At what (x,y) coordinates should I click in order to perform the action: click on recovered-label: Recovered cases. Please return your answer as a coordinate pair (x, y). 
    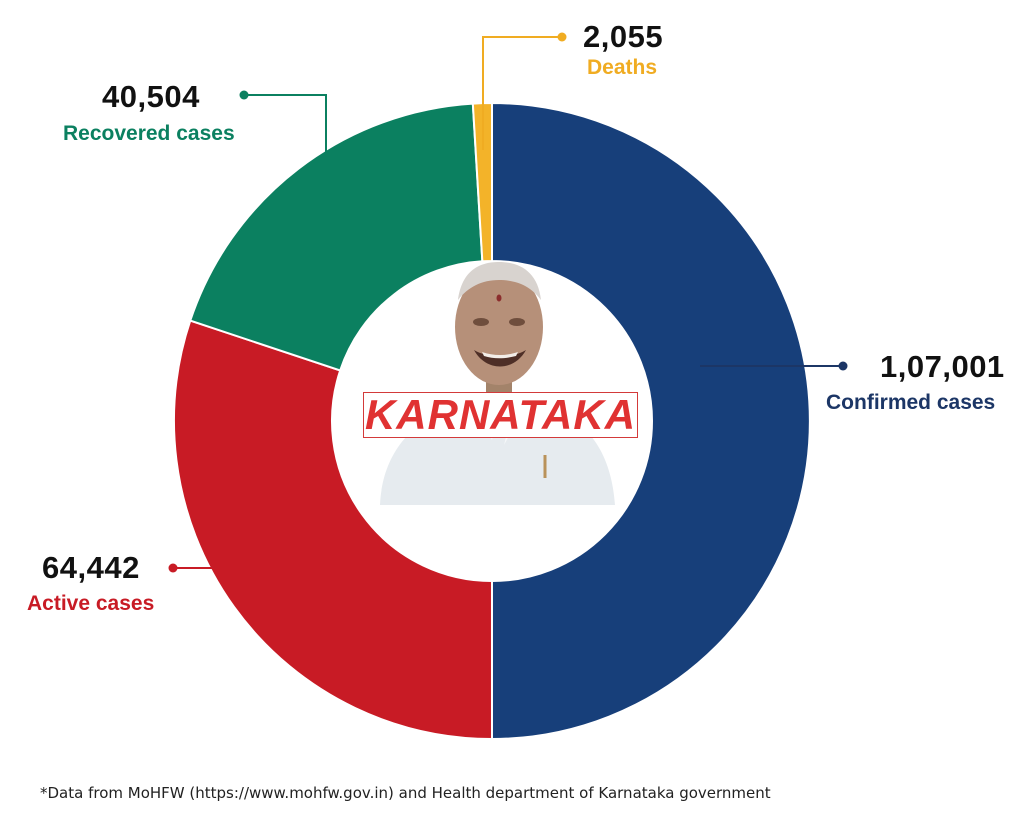
    Looking at the image, I should click on (149, 133).